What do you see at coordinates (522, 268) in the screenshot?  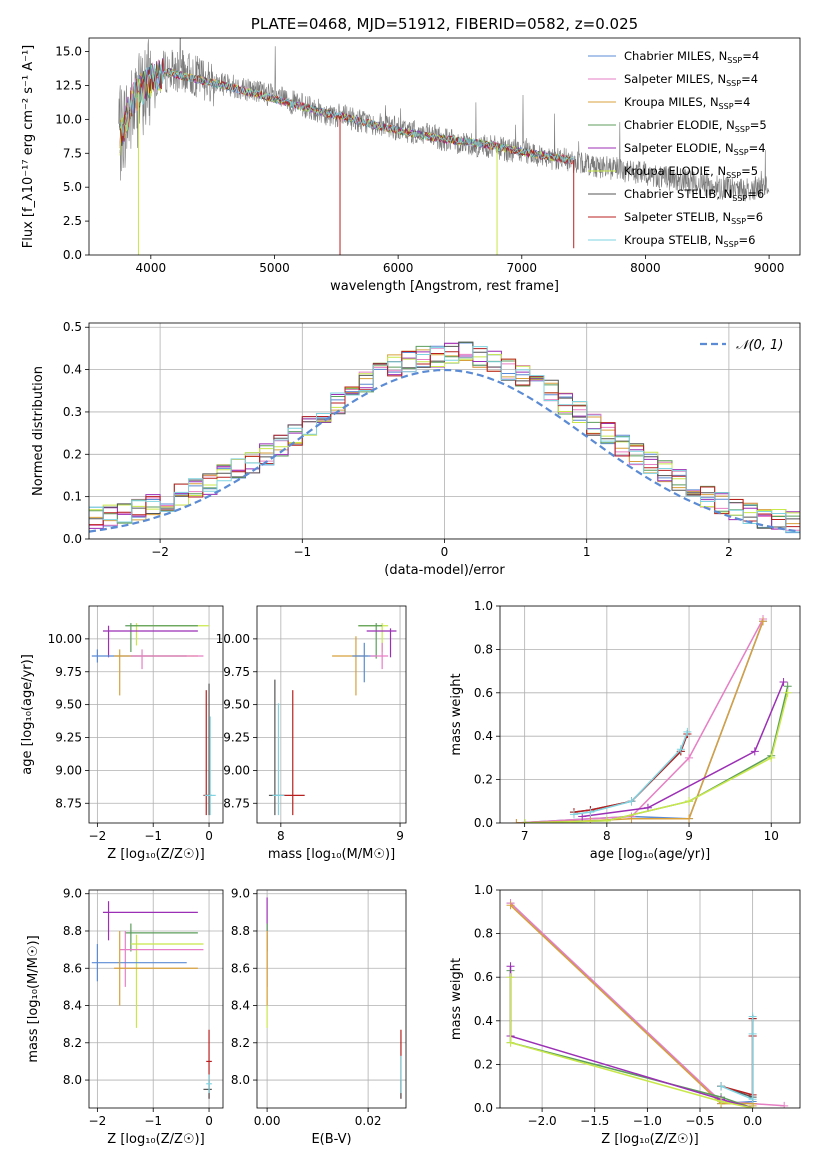 I see `x-tick-label: 7000` at bounding box center [522, 268].